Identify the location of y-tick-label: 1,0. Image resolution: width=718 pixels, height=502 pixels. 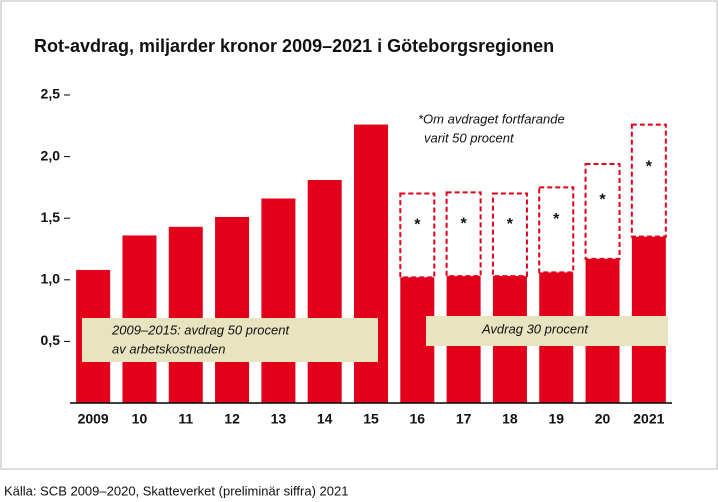
(51, 279).